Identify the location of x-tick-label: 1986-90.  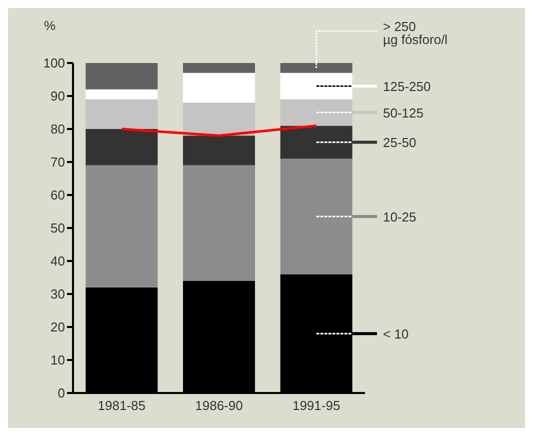
(219, 406).